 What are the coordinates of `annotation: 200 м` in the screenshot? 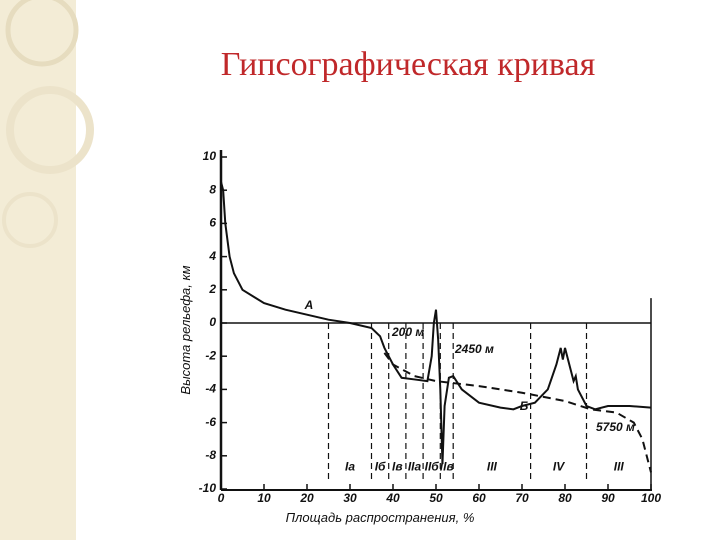 It's located at (407, 332).